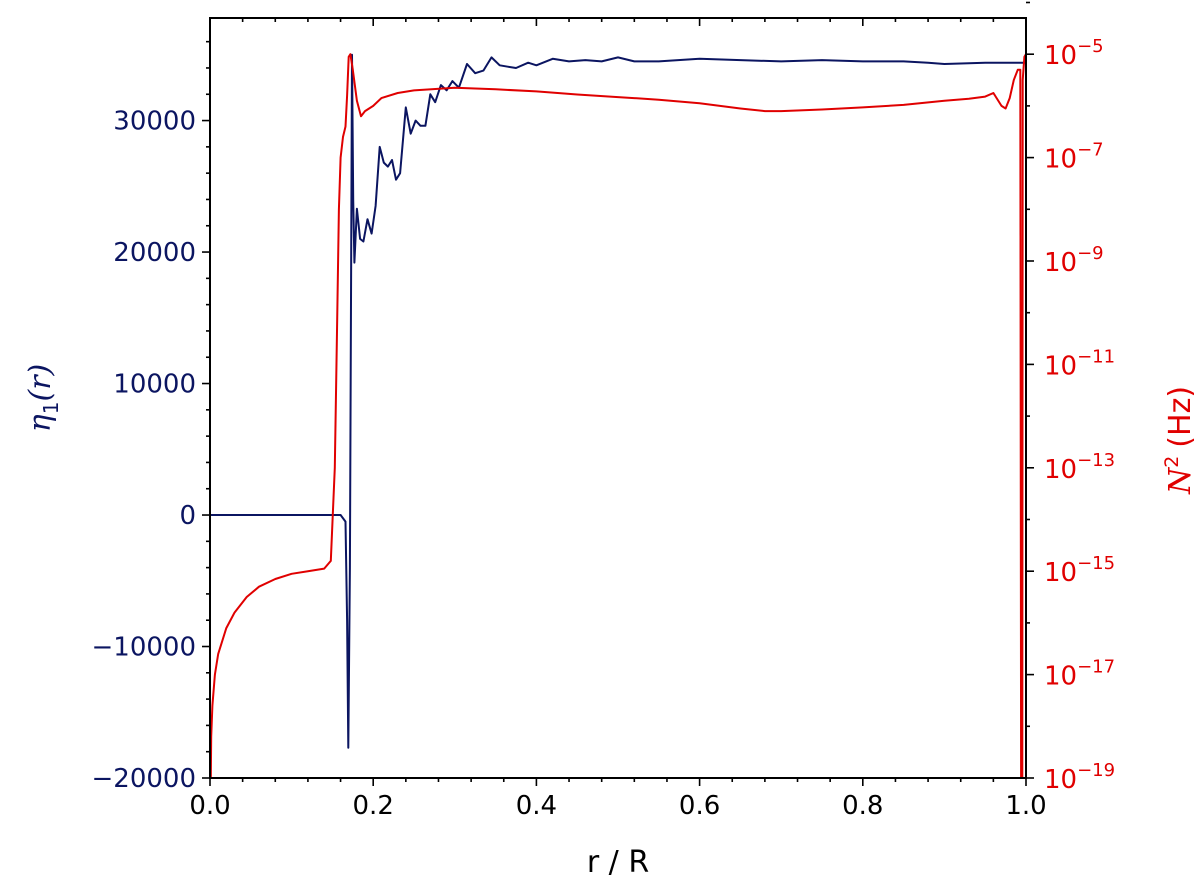 Image resolution: width=1200 pixels, height=889 pixels. I want to click on right-tick-label: 10⁻⁹, so click(1074, 260).